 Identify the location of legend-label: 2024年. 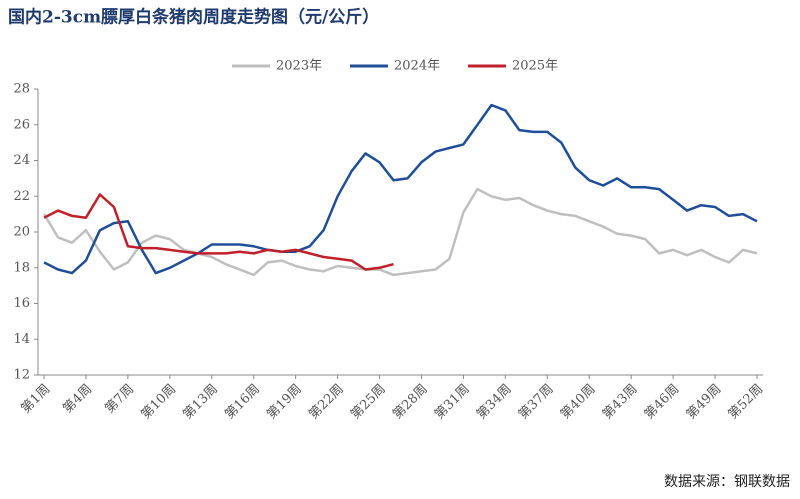
(417, 66).